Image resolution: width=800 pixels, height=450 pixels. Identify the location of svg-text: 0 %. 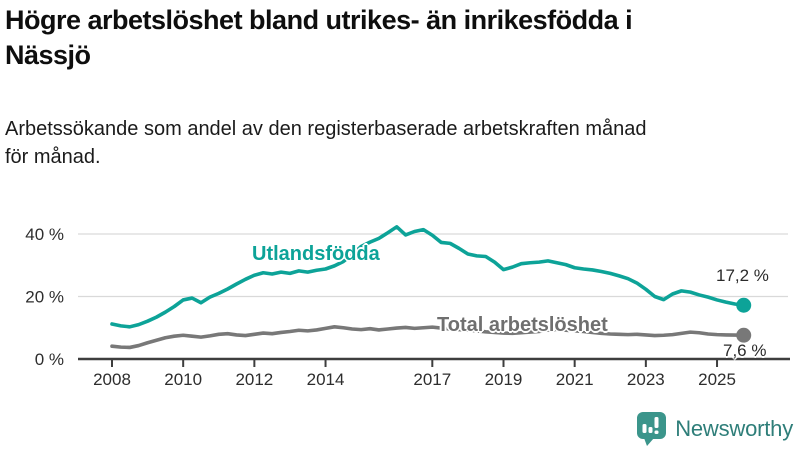
(49, 359).